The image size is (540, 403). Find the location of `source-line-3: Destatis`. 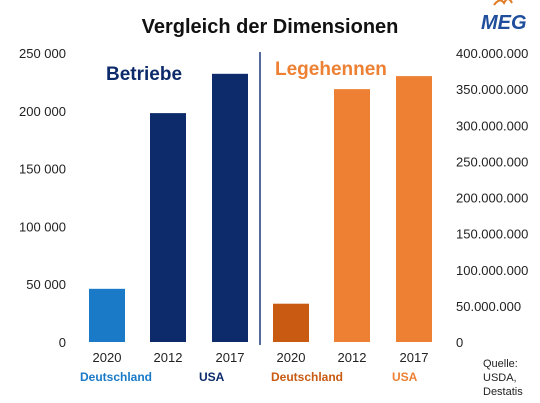

source-line-3: Destatis is located at coordinates (503, 392).